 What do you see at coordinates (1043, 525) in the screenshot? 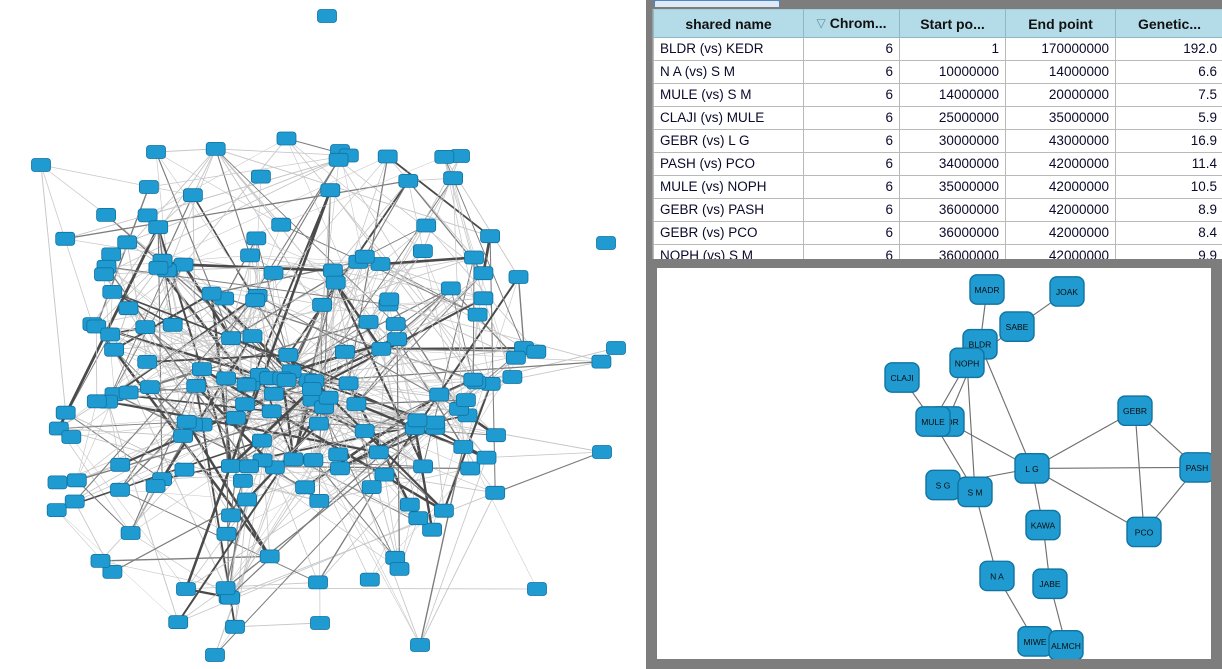
I see `subnetwork-node: KAWA` at bounding box center [1043, 525].